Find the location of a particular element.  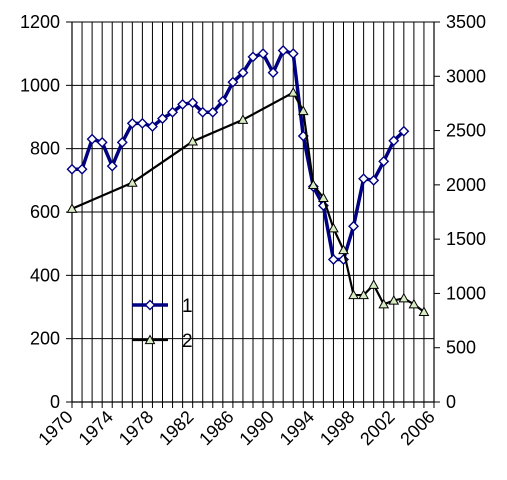

y-right-tick-label: 1000 is located at coordinates (466, 293).